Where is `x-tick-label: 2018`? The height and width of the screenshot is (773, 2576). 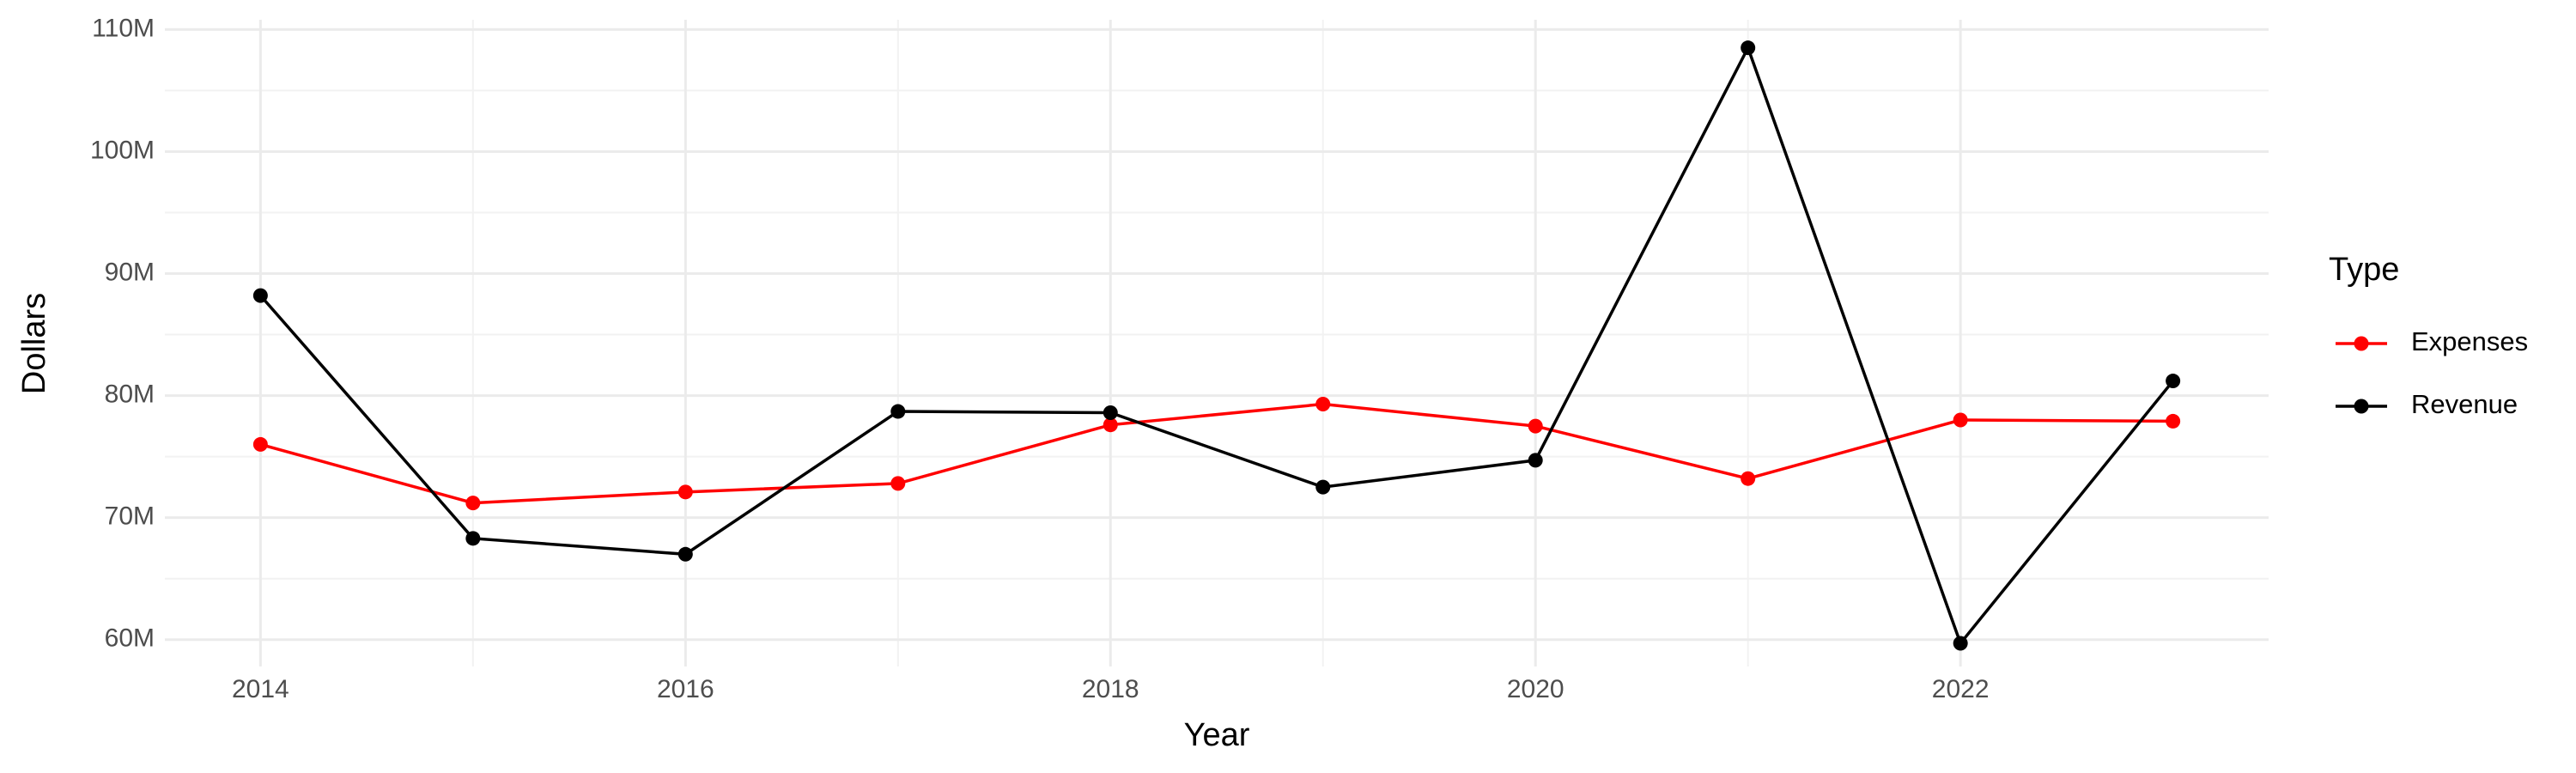
x-tick-label: 2018 is located at coordinates (1111, 689).